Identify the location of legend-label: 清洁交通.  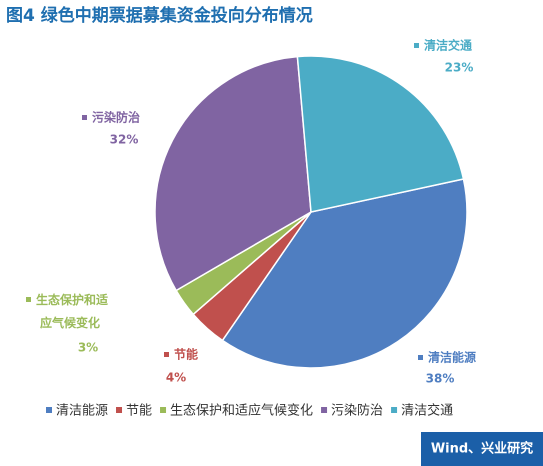
(427, 411).